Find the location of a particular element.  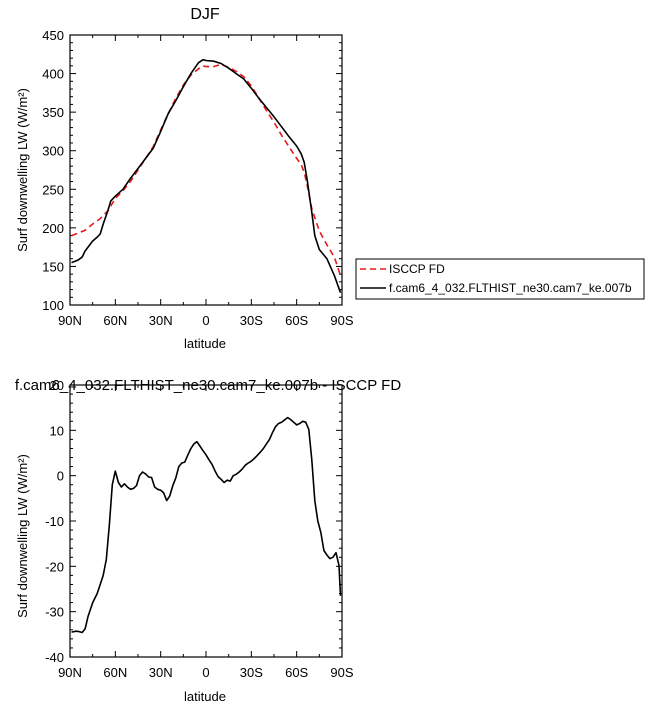

top-x-tick-label: 60S is located at coordinates (296, 320).